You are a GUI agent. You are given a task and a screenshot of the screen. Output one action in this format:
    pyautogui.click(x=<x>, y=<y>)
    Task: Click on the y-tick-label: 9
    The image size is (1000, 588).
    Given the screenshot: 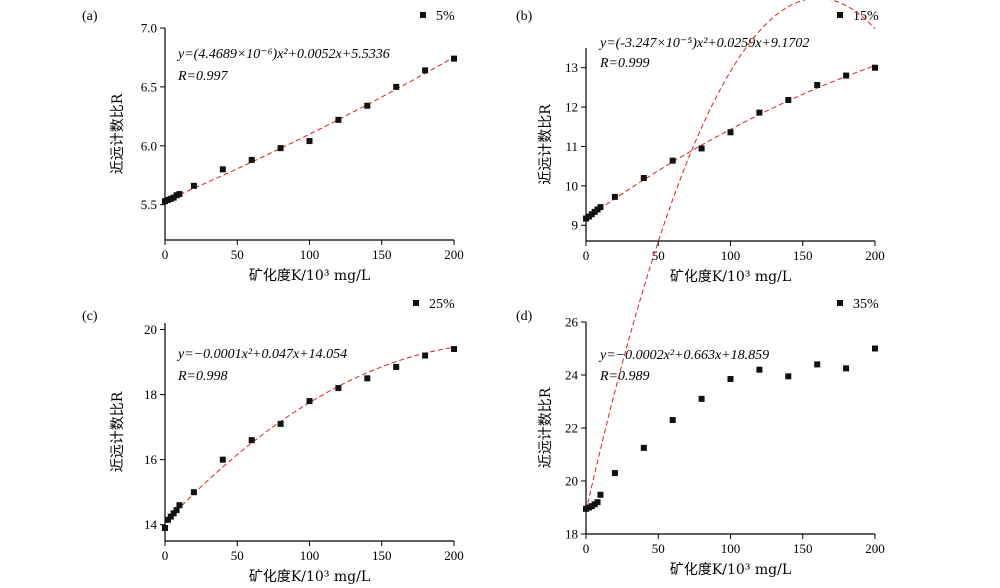 What is the action you would take?
    pyautogui.click(x=575, y=225)
    